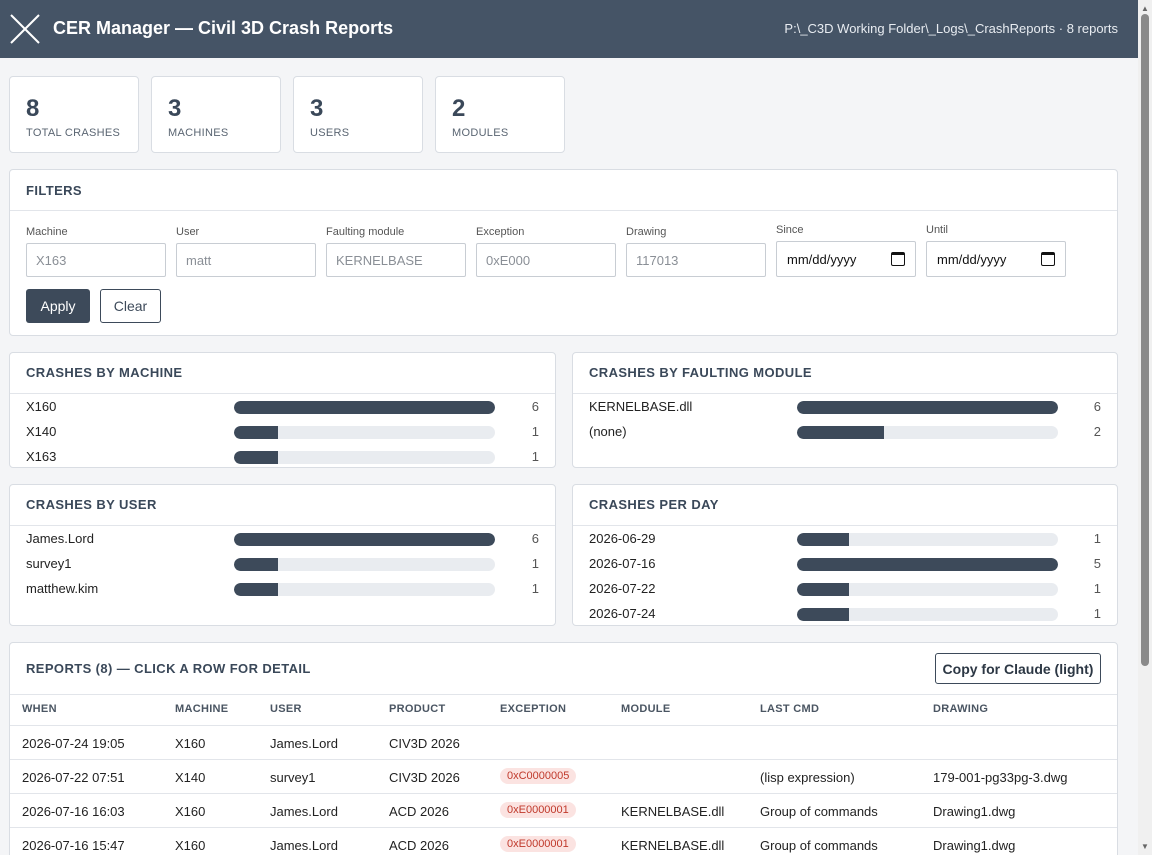 This screenshot has width=1152, height=855. What do you see at coordinates (1097, 563) in the screenshot?
I see `bar-count: 5` at bounding box center [1097, 563].